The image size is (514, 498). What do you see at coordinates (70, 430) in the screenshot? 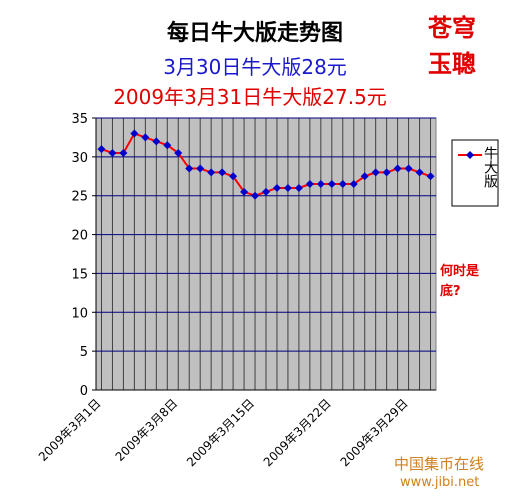
I see `x-tick-label: 2009年3月1日` at bounding box center [70, 430].